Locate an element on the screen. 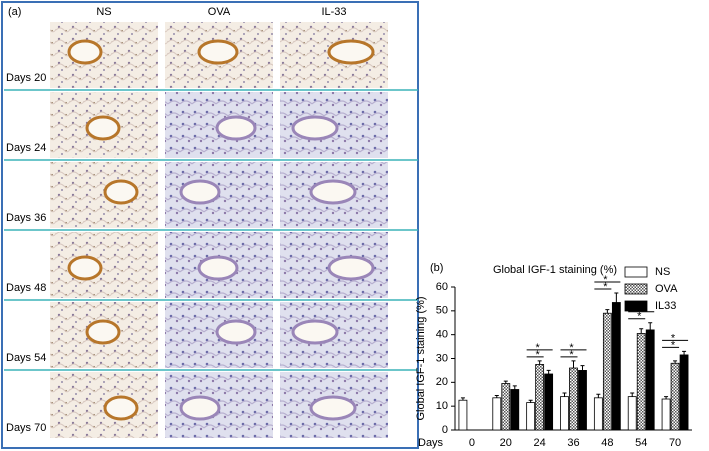 The height and width of the screenshot is (451, 709). column-header: OVA is located at coordinates (219, 12).